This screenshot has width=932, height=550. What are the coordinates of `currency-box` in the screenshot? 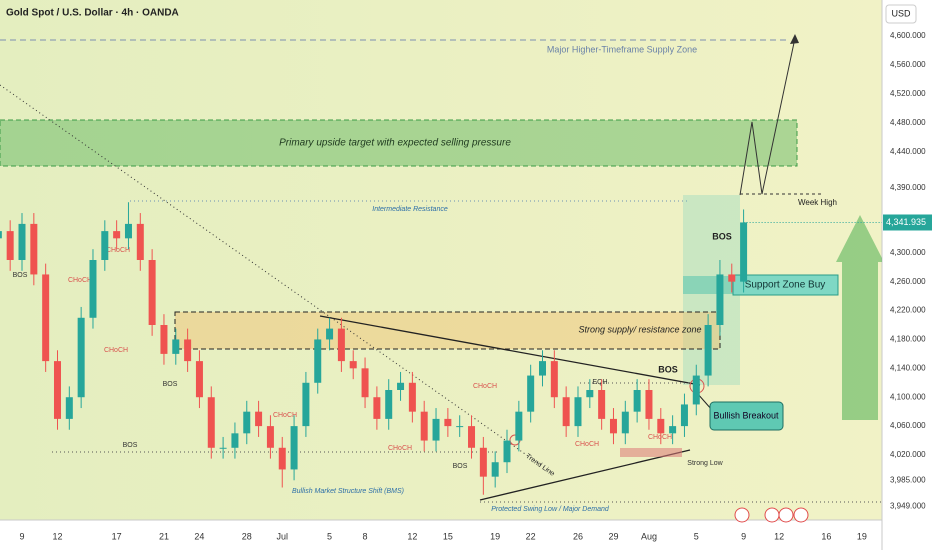 It's located at (901, 14).